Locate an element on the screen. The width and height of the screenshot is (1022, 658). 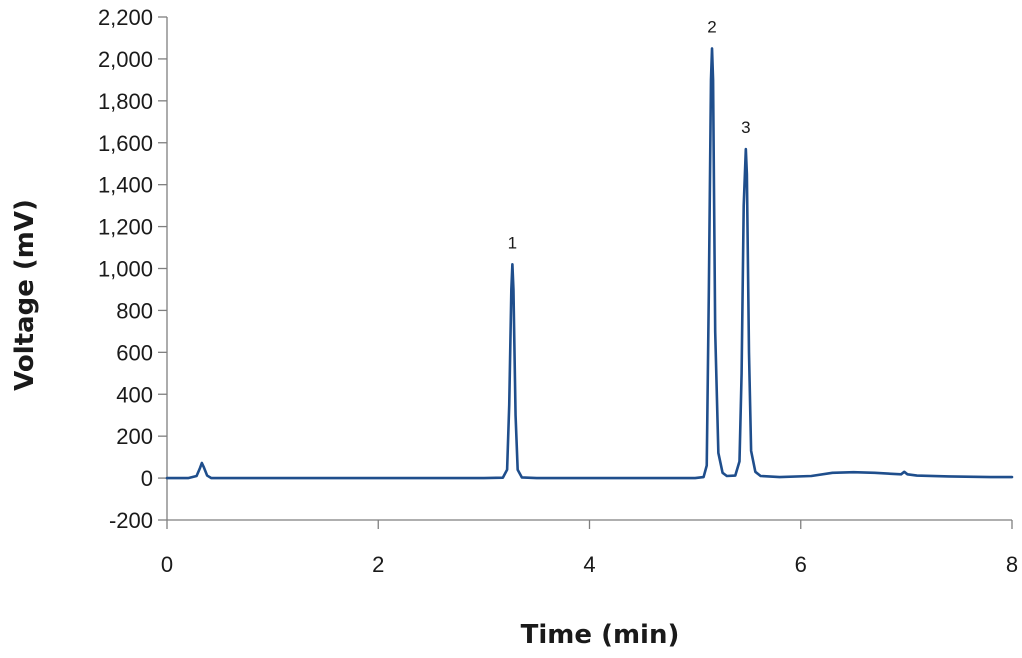
y-tick-label: 2,000 is located at coordinates (125, 59).